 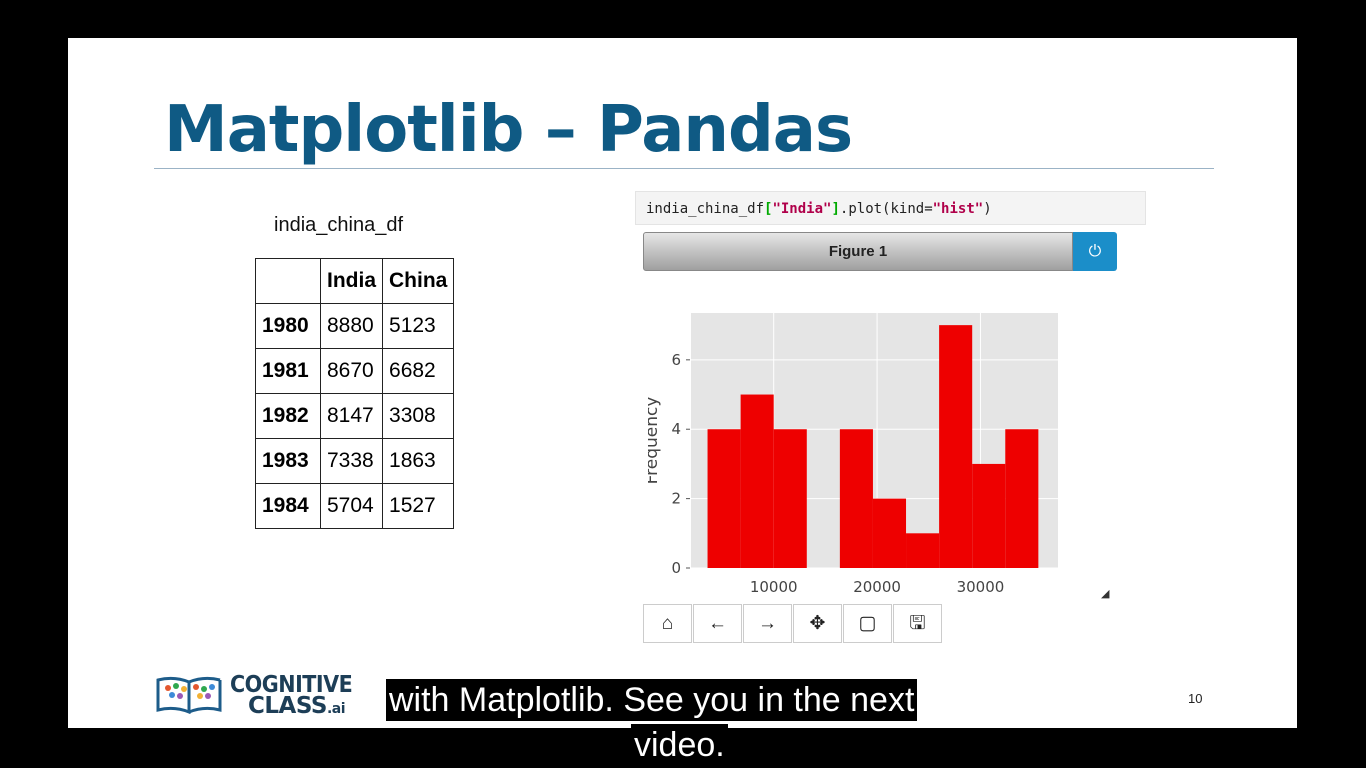 I want to click on table-cell: 8147, so click(x=351, y=416).